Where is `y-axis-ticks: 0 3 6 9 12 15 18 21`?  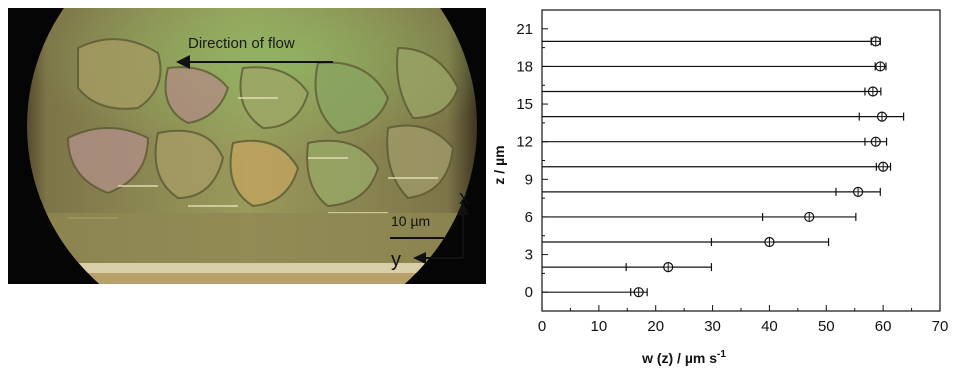
y-axis-ticks: 0 3 6 9 12 15 18 21 is located at coordinates (532, 155).